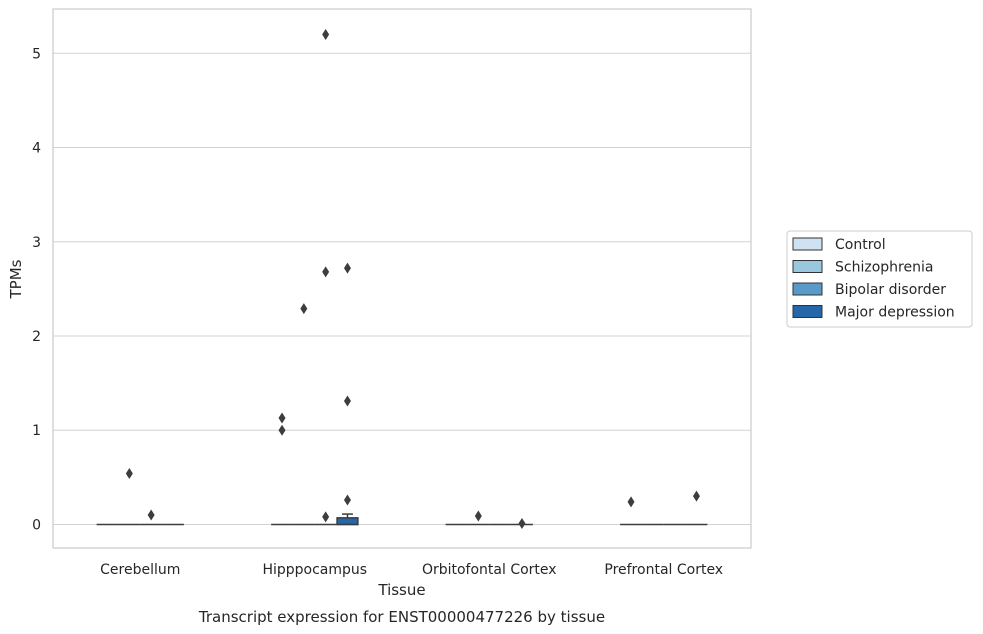 This screenshot has height=634, width=983. What do you see at coordinates (36, 54) in the screenshot?
I see `y-tick-label: 5` at bounding box center [36, 54].